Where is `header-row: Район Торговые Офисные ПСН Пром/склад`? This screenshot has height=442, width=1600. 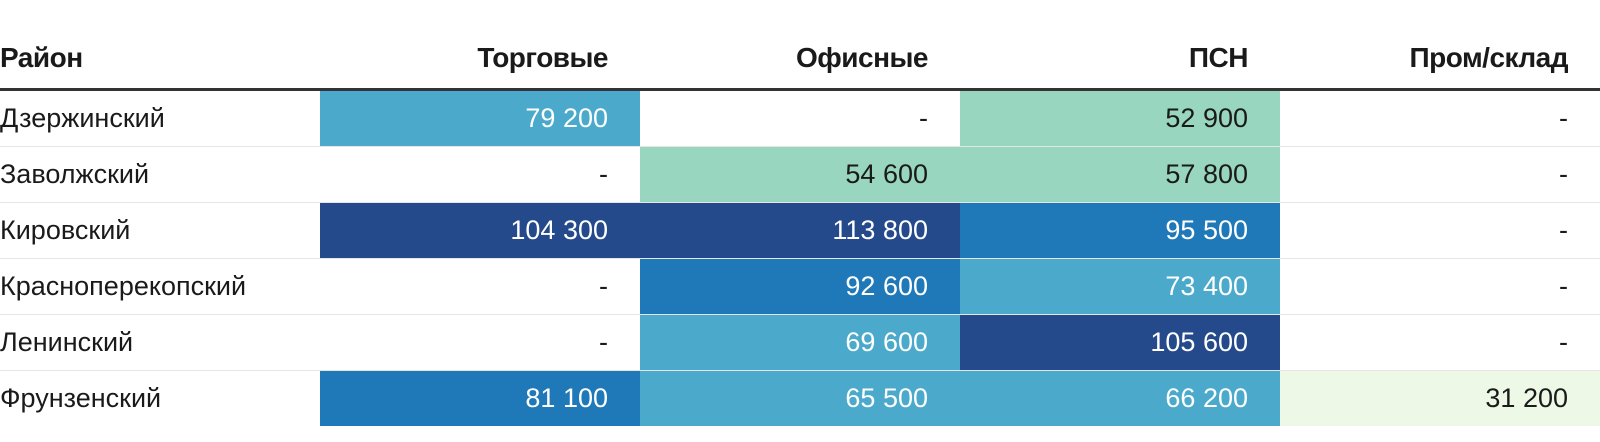
header-row: Район Торговые Офисные ПСН Пром/склад is located at coordinates (800, 59).